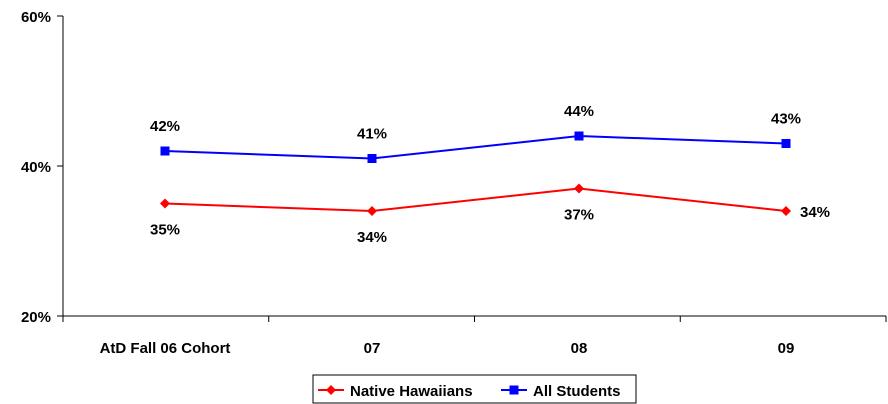  Describe the element at coordinates (490, 214) in the screenshot. I see `series-native-hawaiians: 35% 34% 37% 34%` at that location.